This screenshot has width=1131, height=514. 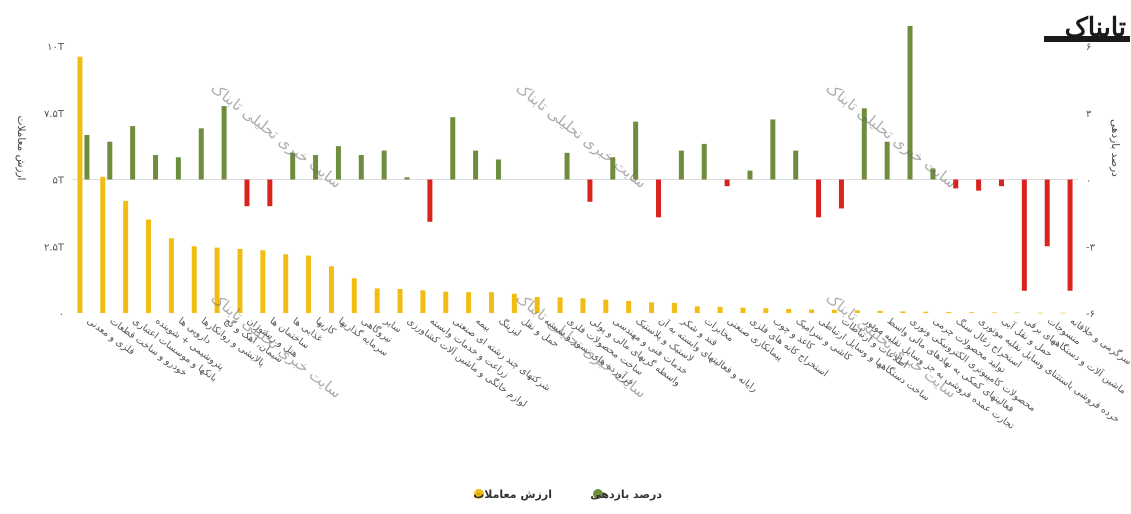 What do you see at coordinates (54, 114) in the screenshot?
I see `left-tick-label: ۷.۵T` at bounding box center [54, 114].